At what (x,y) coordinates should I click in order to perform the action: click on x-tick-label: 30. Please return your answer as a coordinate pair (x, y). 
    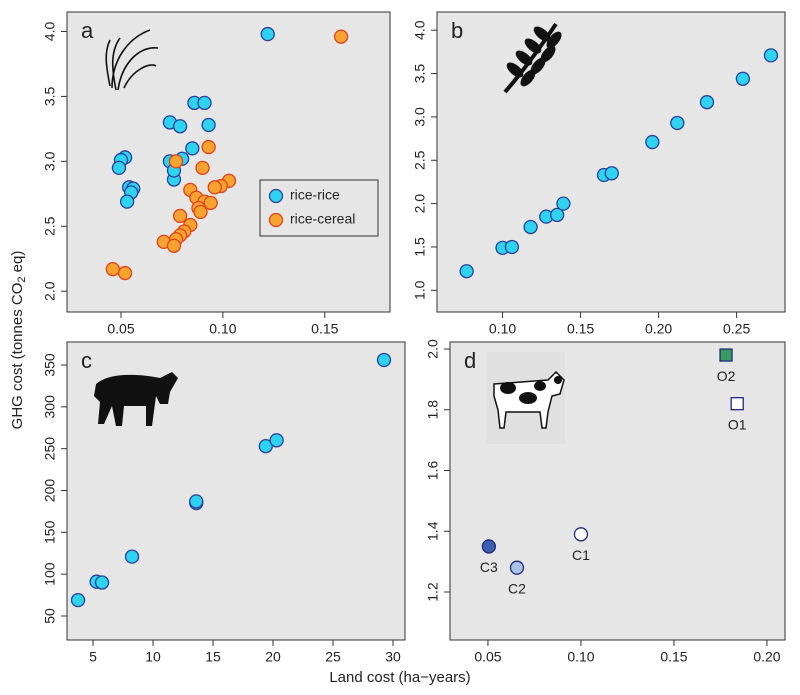
    Looking at the image, I should click on (393, 657).